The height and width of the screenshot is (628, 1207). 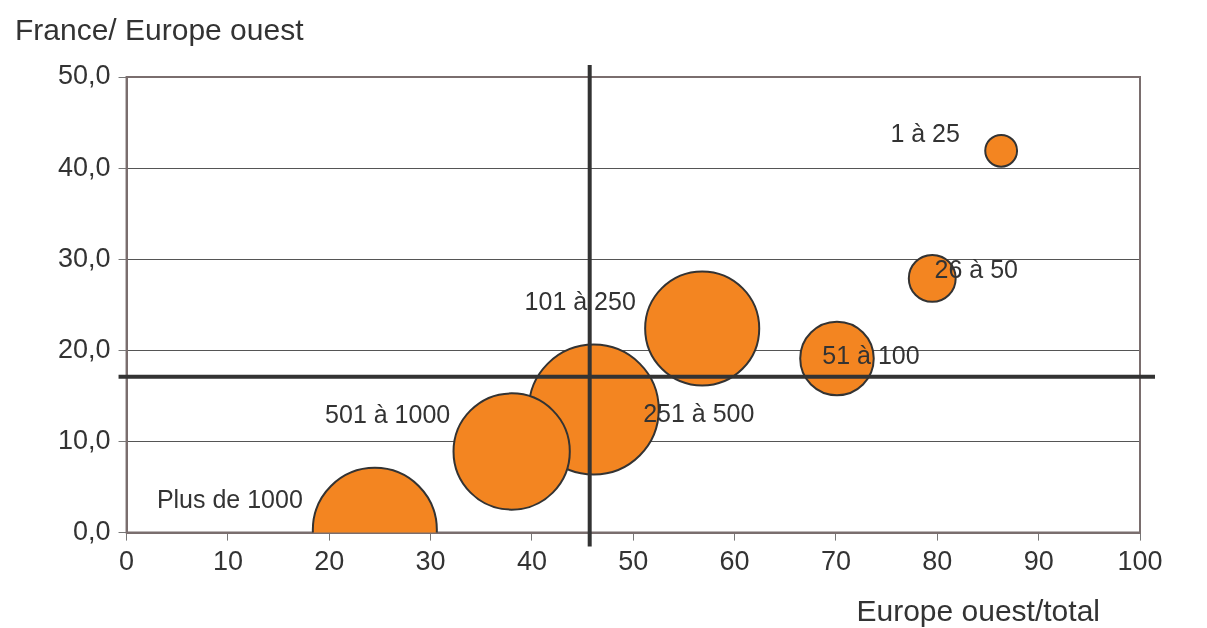 What do you see at coordinates (937, 561) in the screenshot?
I see `x-tick-label: 80` at bounding box center [937, 561].